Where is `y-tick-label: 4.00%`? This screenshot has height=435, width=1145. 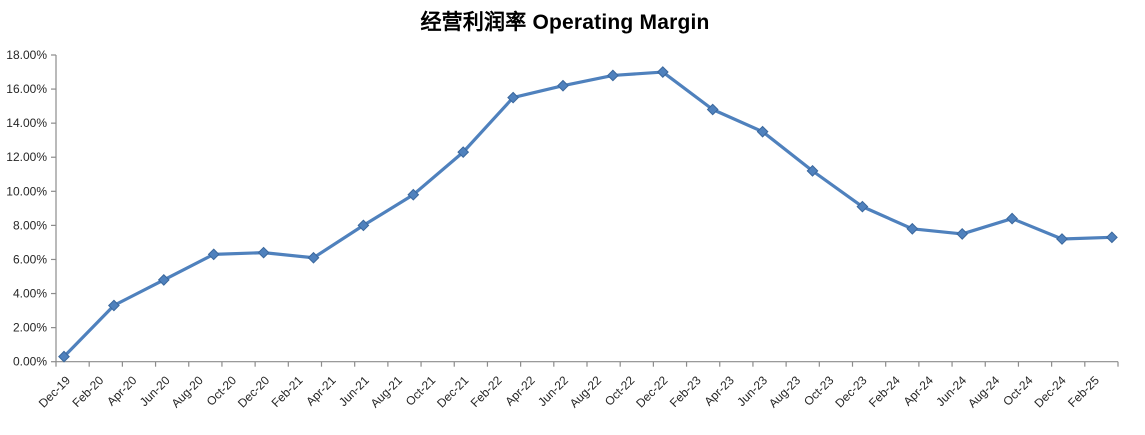 y-tick-label: 4.00% is located at coordinates (30, 294).